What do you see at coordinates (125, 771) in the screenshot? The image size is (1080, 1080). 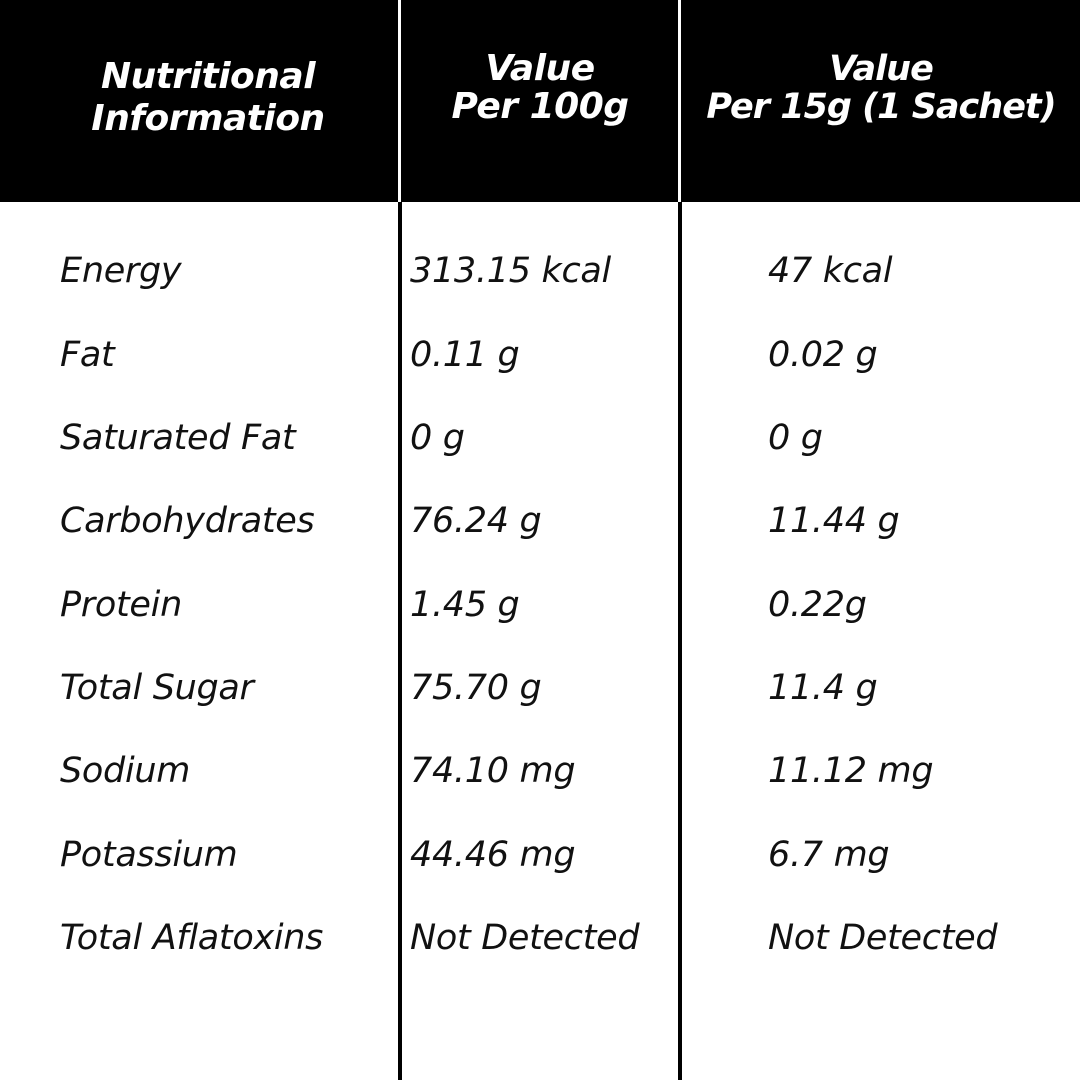 I see `nutrient-name: Sodium` at bounding box center [125, 771].